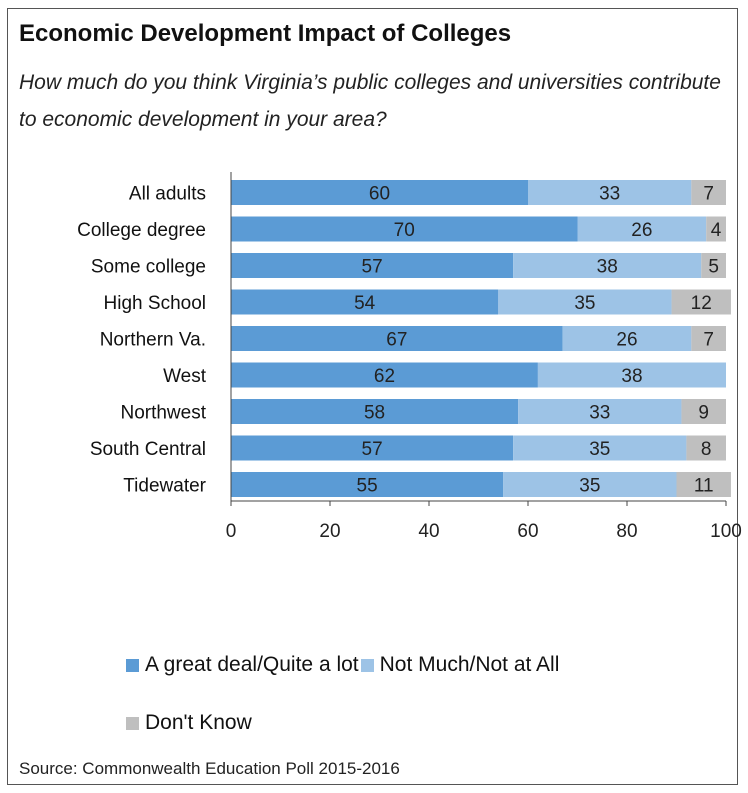 The height and width of the screenshot is (793, 748). What do you see at coordinates (527, 531) in the screenshot?
I see `x-tick-label-60: 60` at bounding box center [527, 531].